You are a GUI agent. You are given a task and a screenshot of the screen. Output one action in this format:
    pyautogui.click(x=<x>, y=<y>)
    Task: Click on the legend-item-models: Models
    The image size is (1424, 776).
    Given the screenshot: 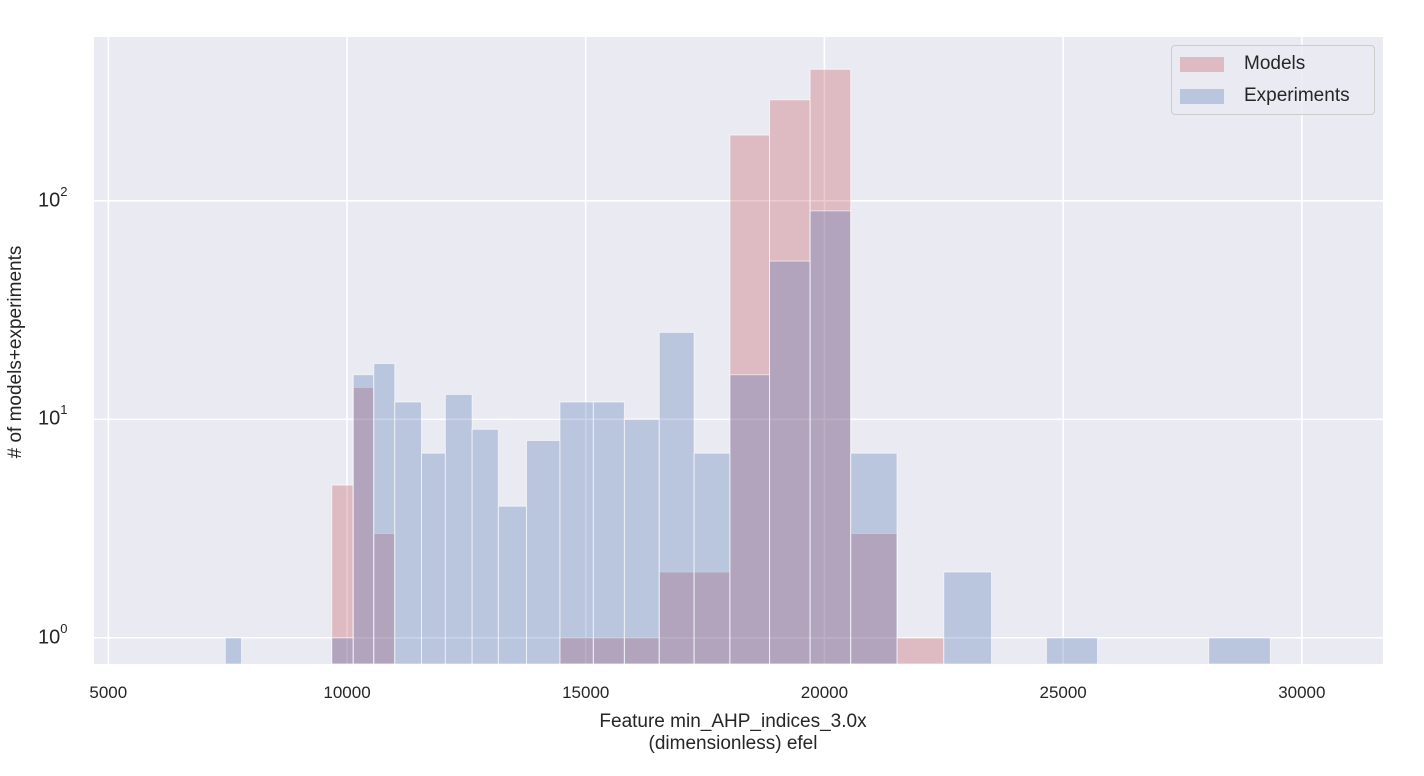 What is the action you would take?
    pyautogui.click(x=1242, y=64)
    